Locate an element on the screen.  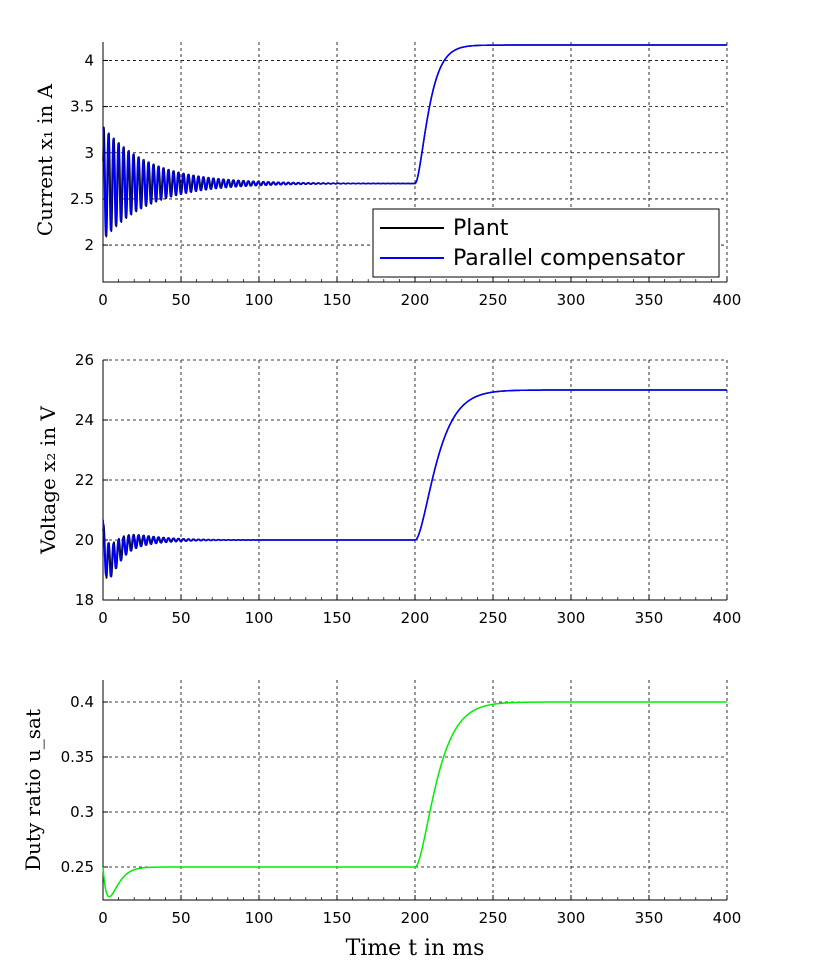
y-axis-label-duty: Duty ratio u_sat is located at coordinates (33, 790).